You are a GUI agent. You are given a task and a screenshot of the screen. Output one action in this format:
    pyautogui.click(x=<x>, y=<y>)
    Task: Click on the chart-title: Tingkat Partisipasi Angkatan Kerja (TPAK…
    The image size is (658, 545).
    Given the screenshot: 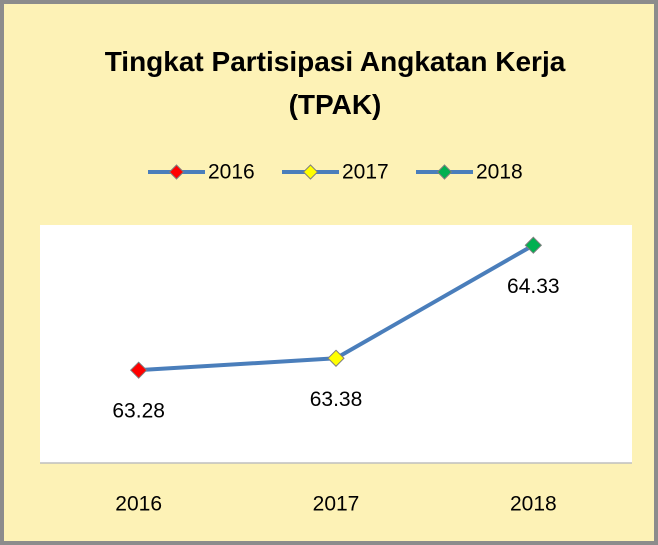 What is the action you would take?
    pyautogui.click(x=335, y=83)
    